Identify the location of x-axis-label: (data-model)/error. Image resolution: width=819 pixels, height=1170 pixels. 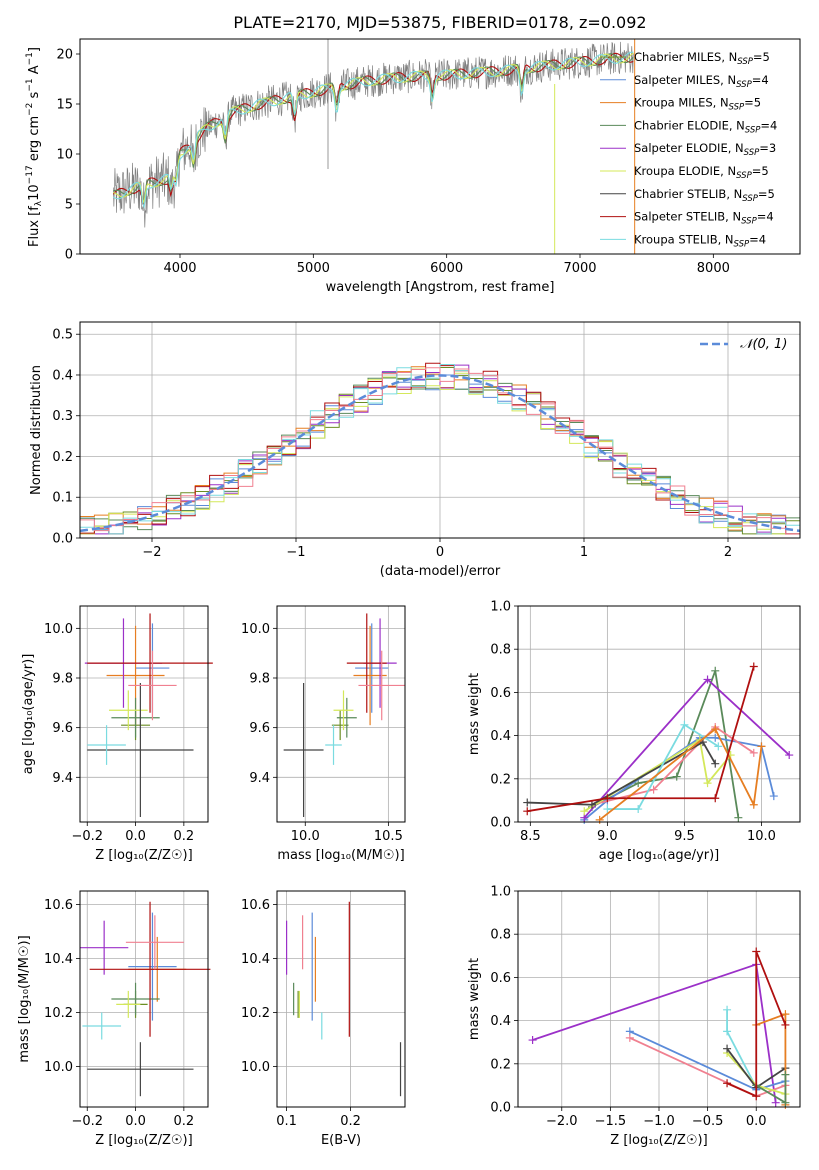
(440, 571).